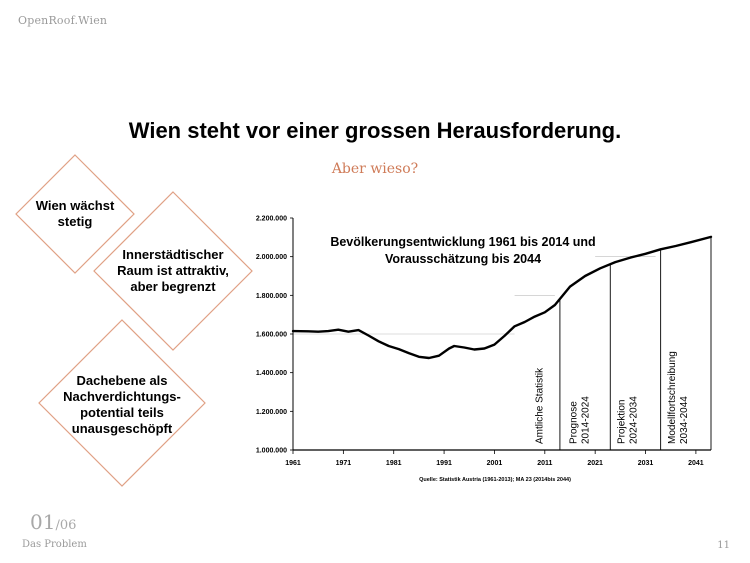  I want to click on y-tick-label: 2.000.000, so click(271, 257).